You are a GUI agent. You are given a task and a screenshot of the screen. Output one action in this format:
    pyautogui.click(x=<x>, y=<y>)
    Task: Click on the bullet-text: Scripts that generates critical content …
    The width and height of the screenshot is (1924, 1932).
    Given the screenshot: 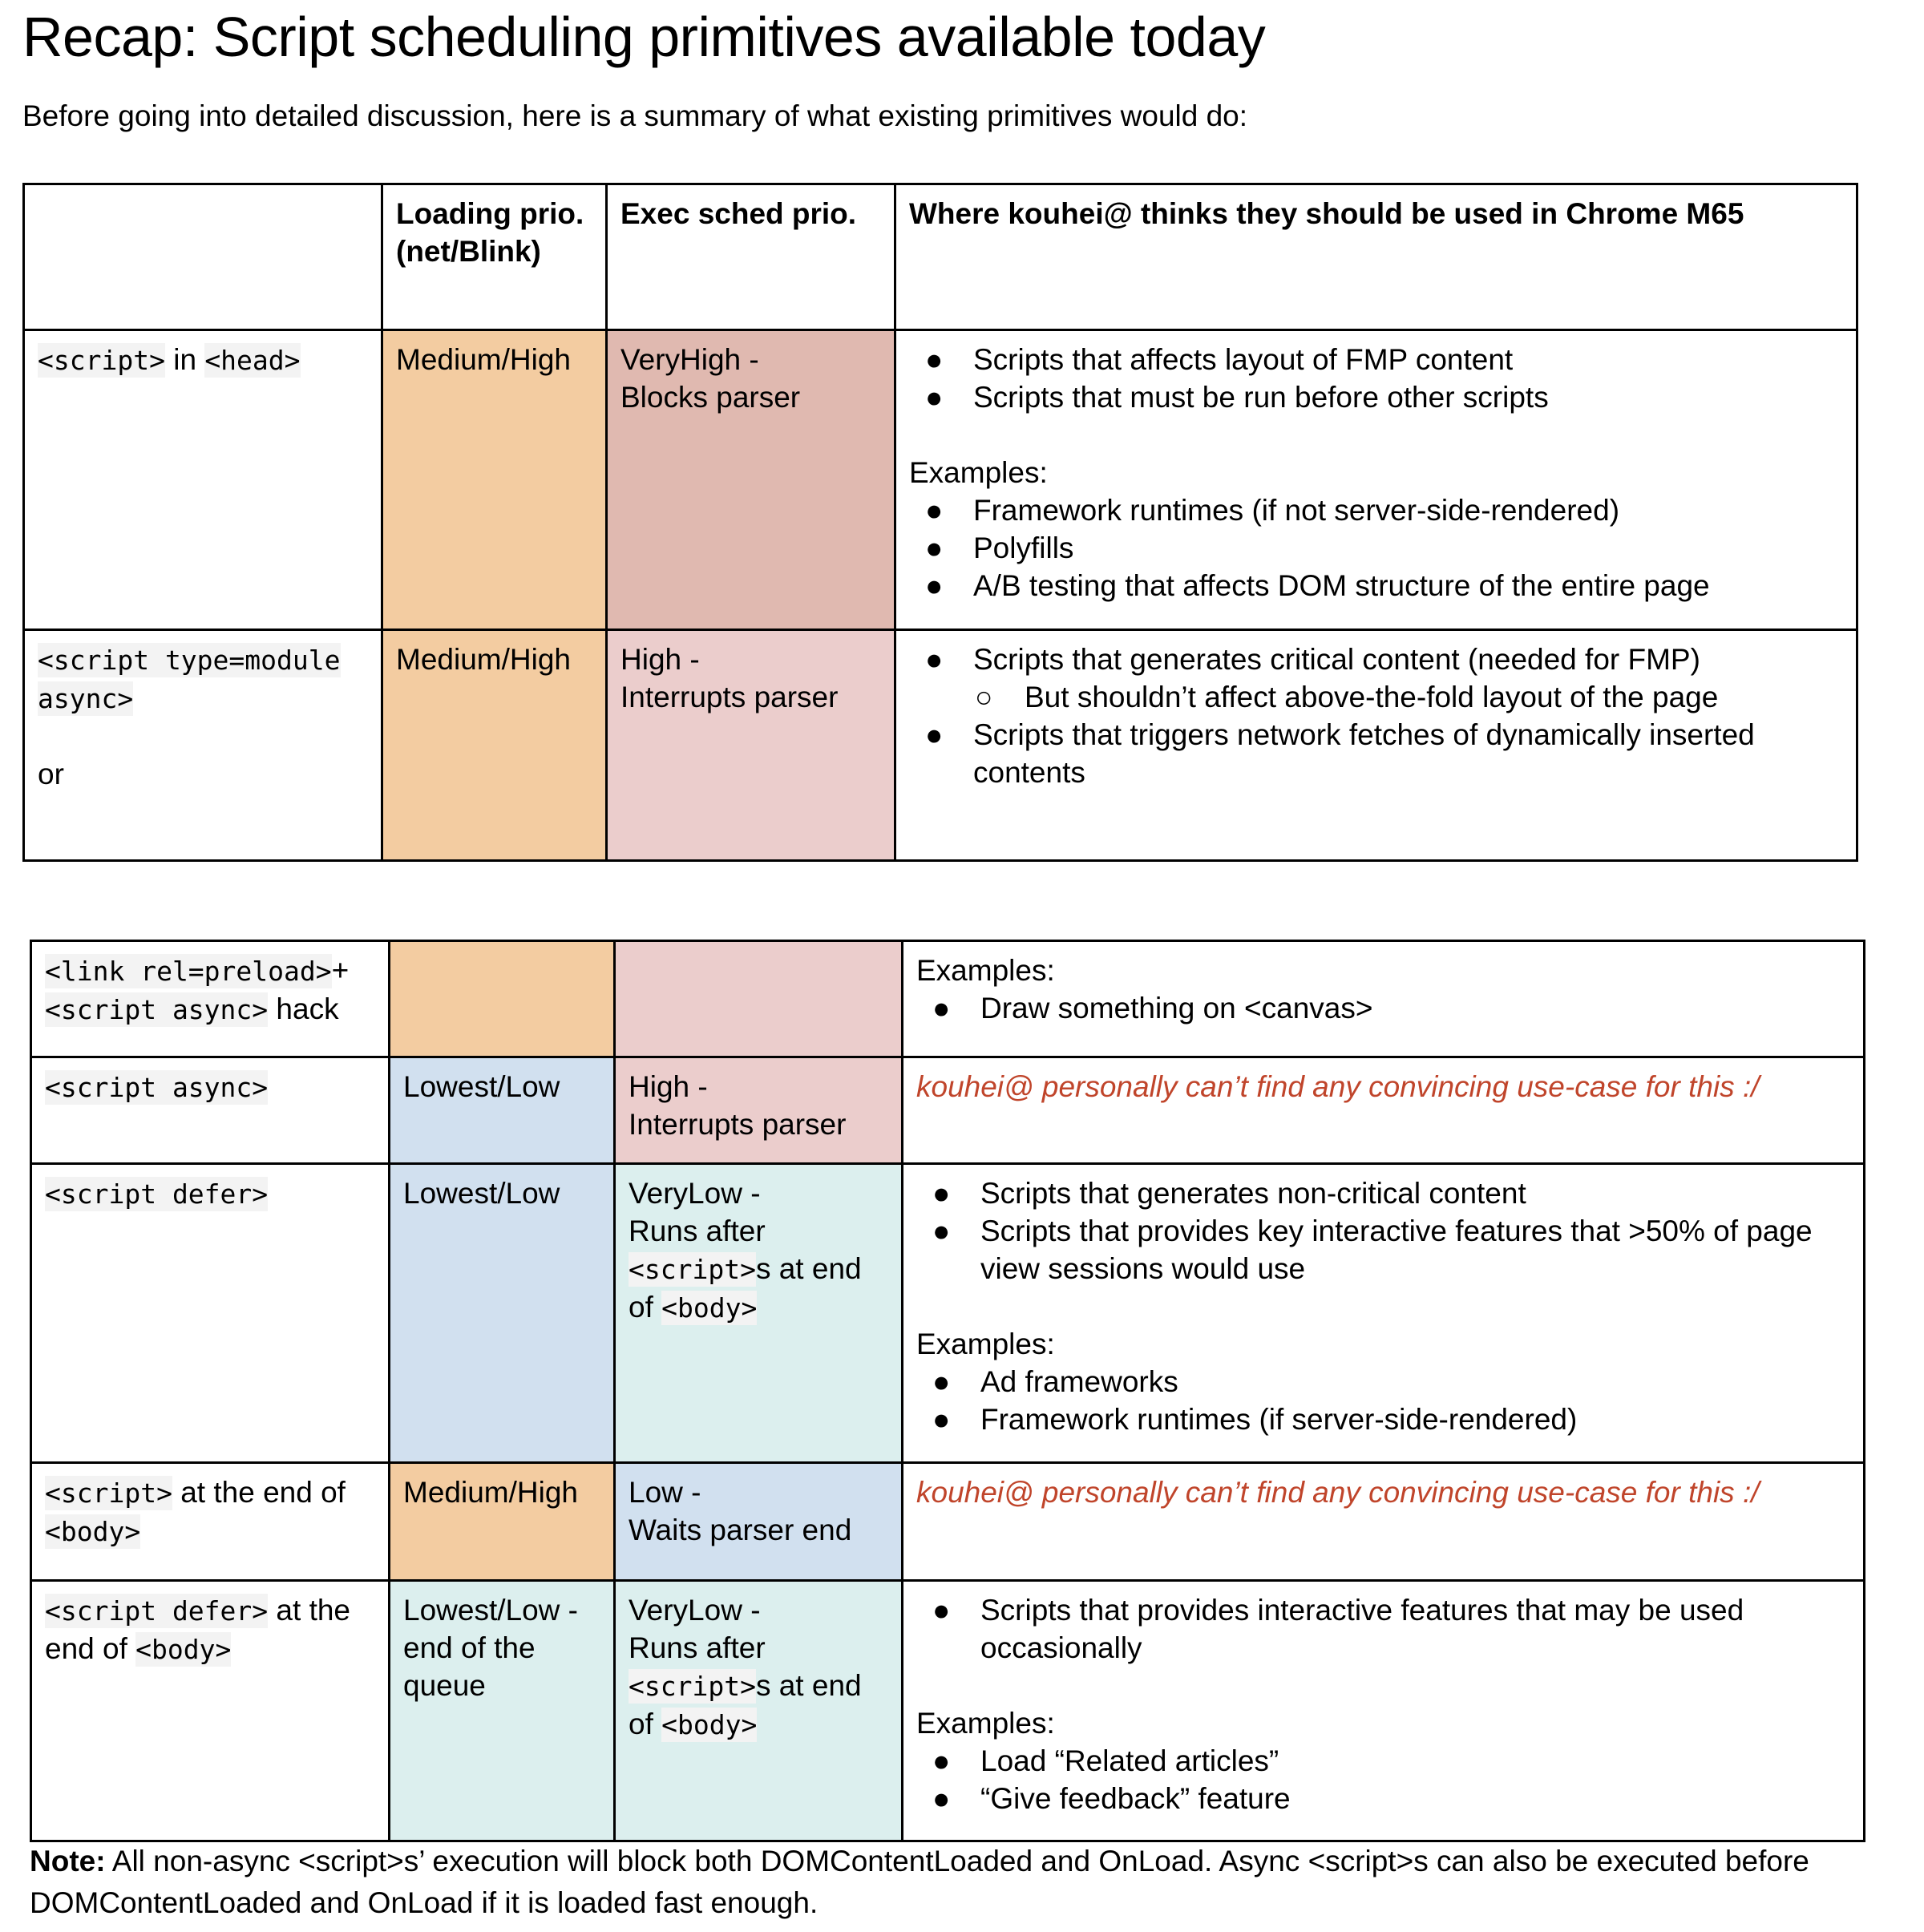 What is the action you would take?
    pyautogui.click(x=1336, y=659)
    